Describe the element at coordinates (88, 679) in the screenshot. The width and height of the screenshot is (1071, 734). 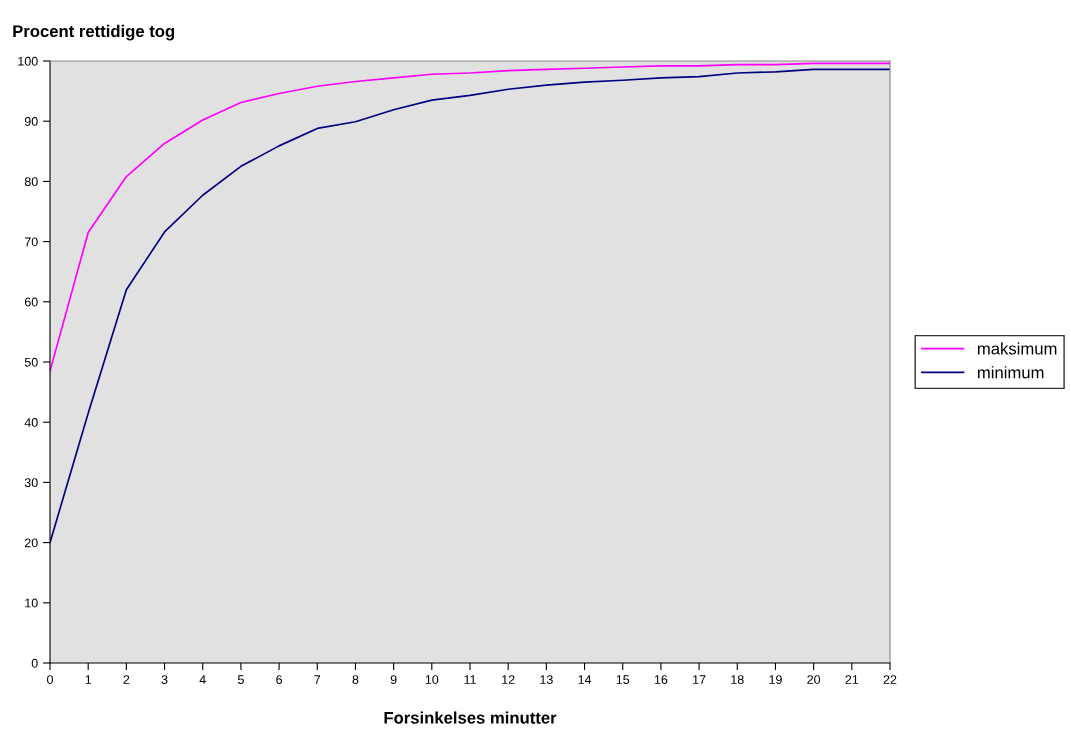
I see `x-tick-label: 1` at that location.